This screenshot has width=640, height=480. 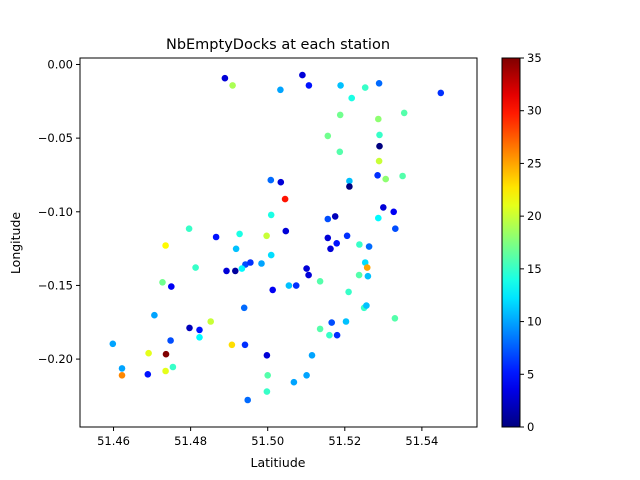 What do you see at coordinates (421, 441) in the screenshot?
I see `x-tick-label: 51.54` at bounding box center [421, 441].